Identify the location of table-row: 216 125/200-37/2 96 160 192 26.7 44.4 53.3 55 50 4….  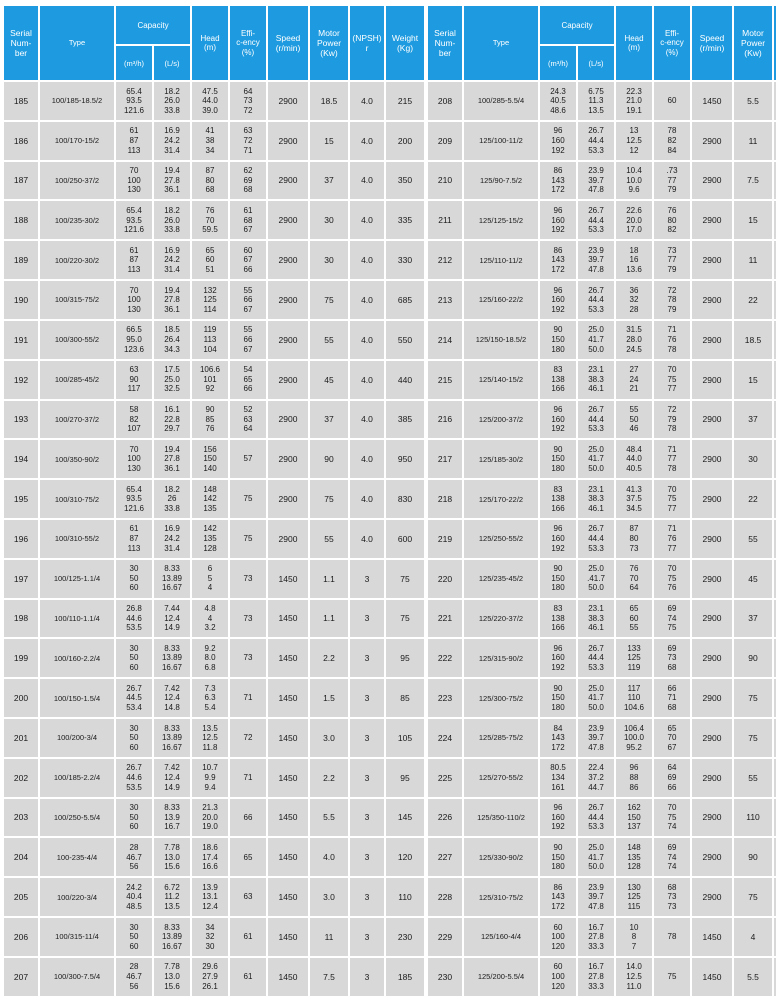
(602, 419).